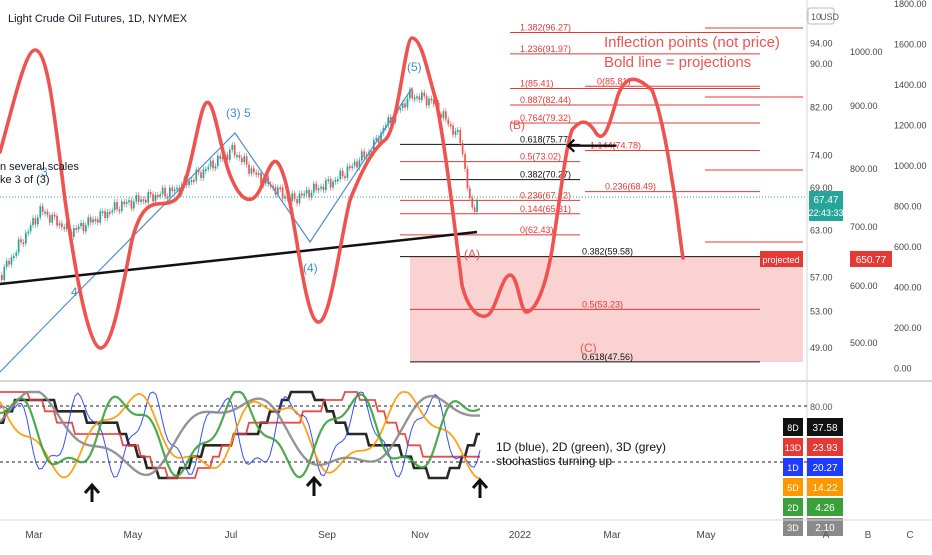 The width and height of the screenshot is (932, 555). Describe the element at coordinates (310, 268) in the screenshot. I see `wave-label-4-paren: (4)` at that location.